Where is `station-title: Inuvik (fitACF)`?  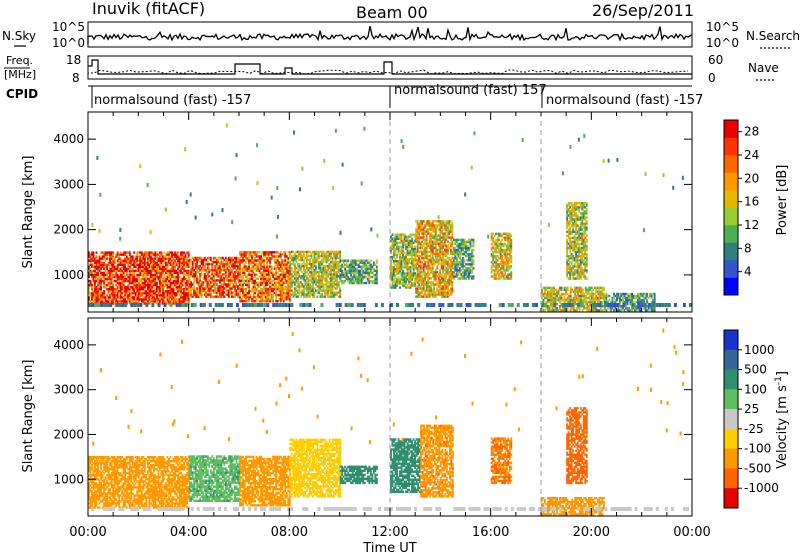
station-title: Inuvik (fitACF) is located at coordinates (148, 9).